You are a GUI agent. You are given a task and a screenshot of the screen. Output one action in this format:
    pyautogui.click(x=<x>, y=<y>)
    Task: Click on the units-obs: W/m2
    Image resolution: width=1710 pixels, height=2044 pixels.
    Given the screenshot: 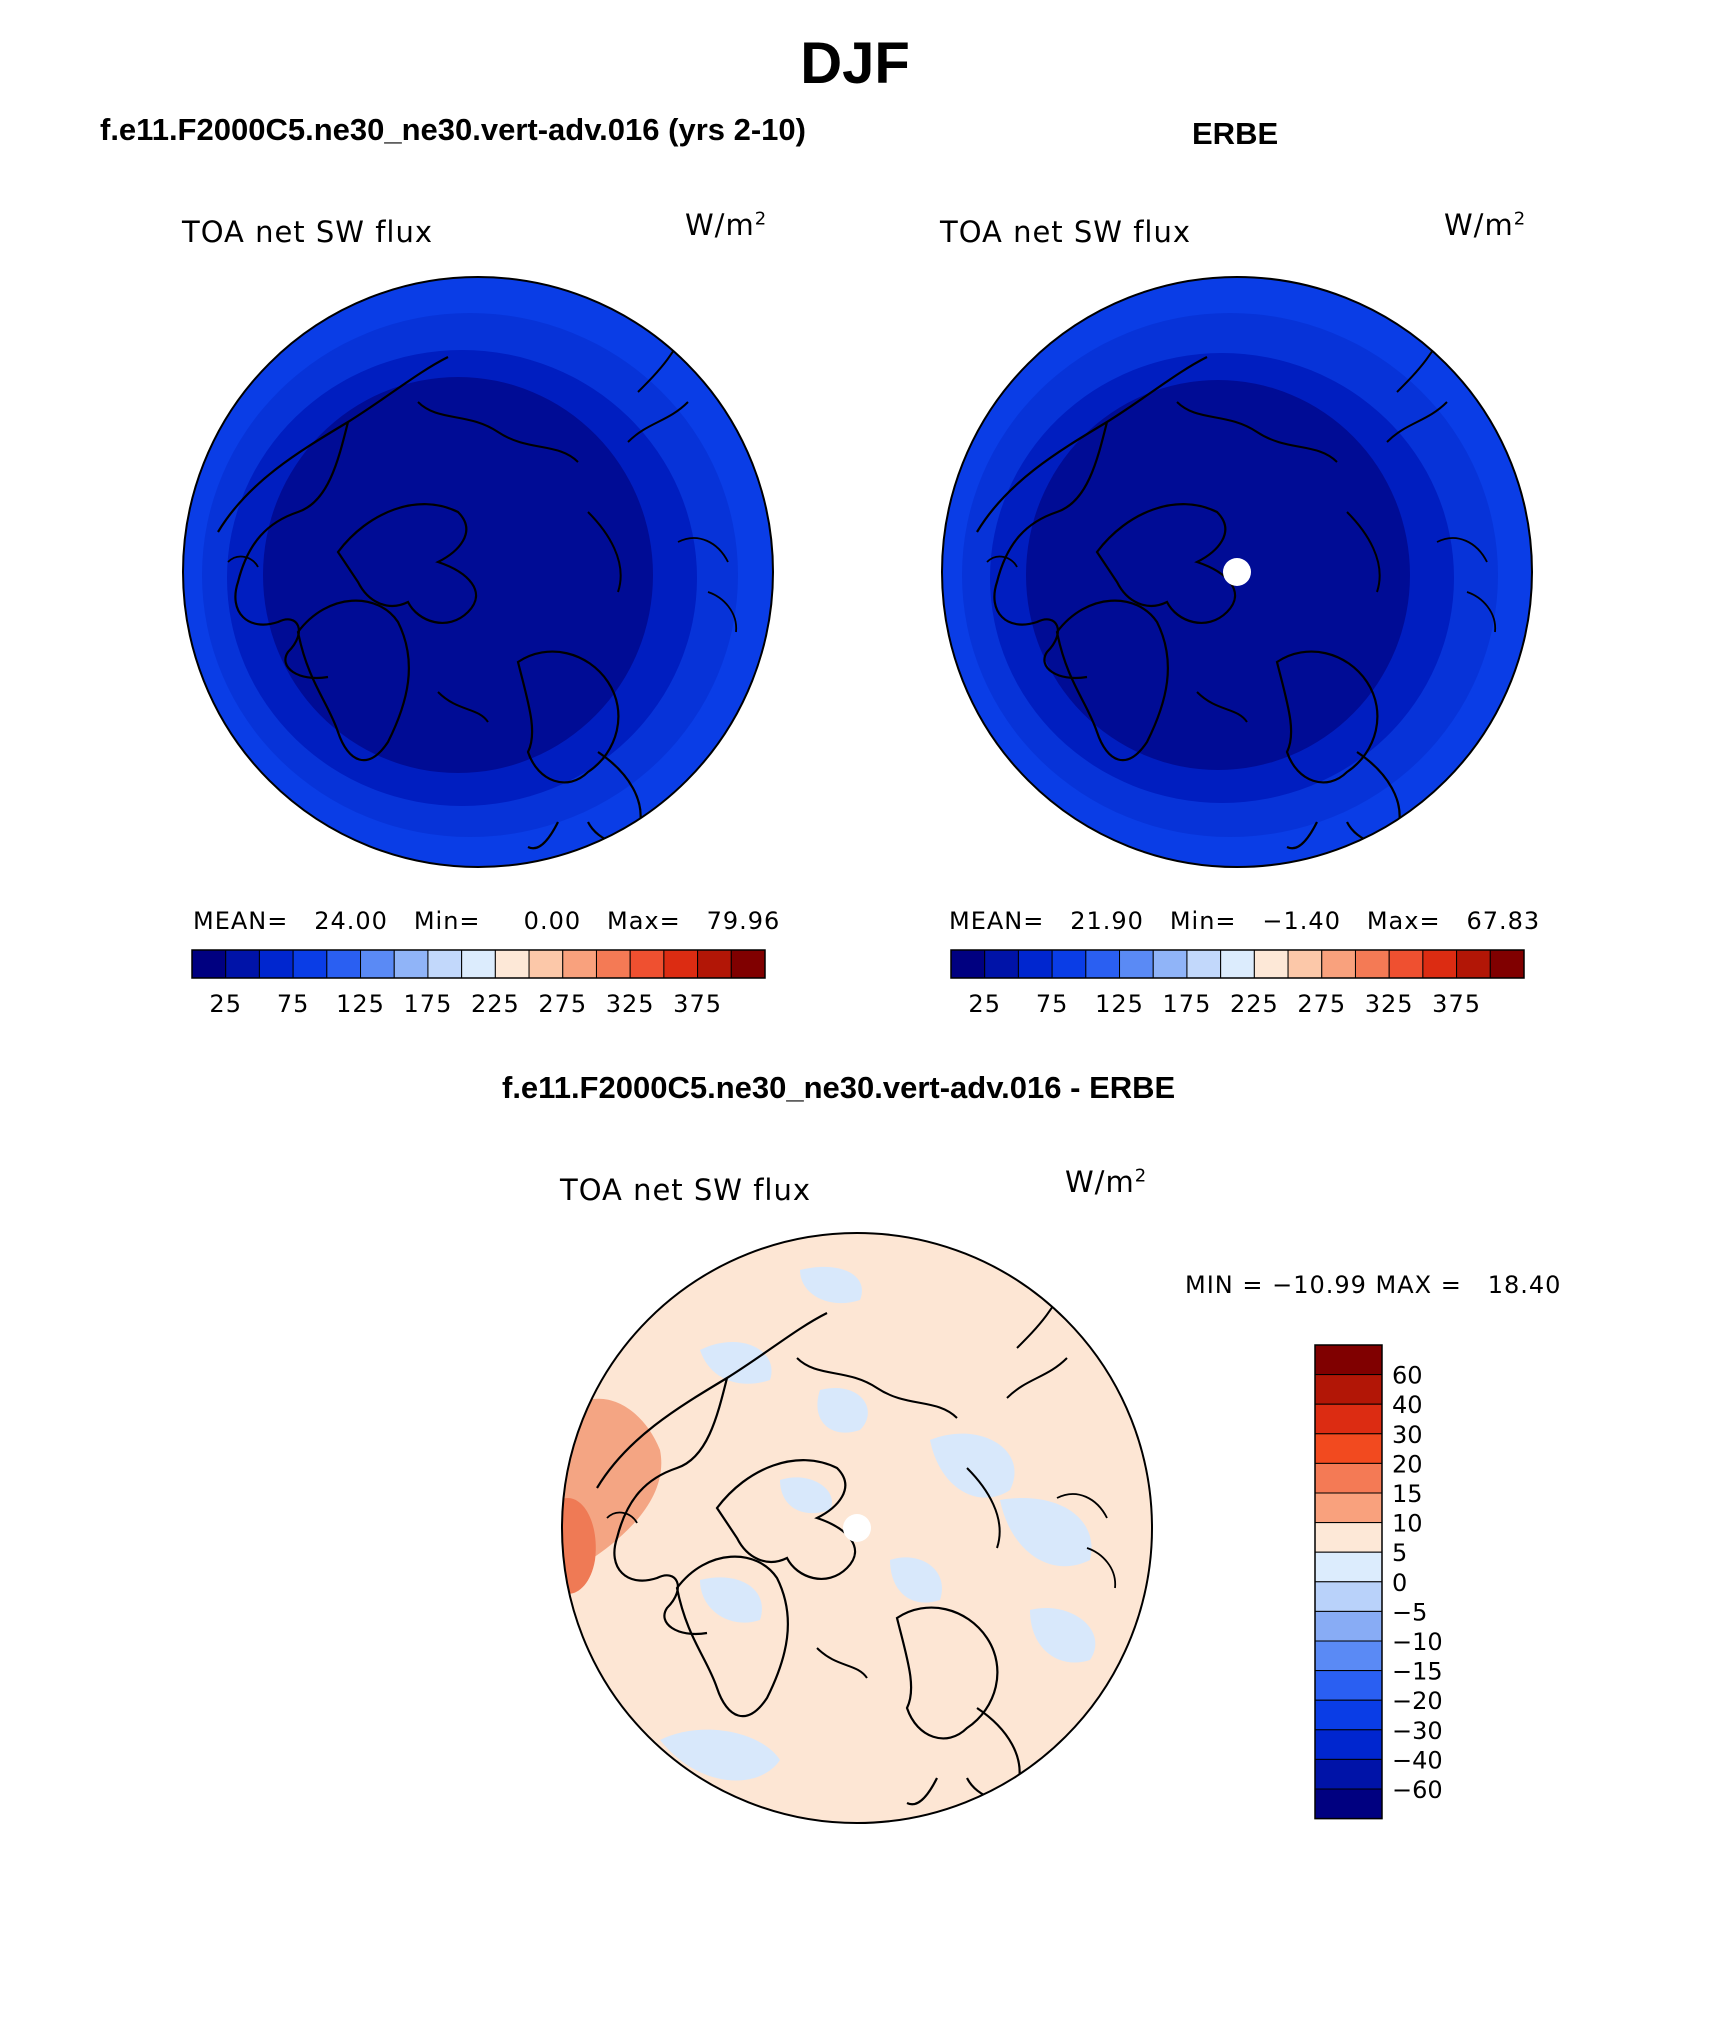 What is the action you would take?
    pyautogui.click(x=1485, y=225)
    